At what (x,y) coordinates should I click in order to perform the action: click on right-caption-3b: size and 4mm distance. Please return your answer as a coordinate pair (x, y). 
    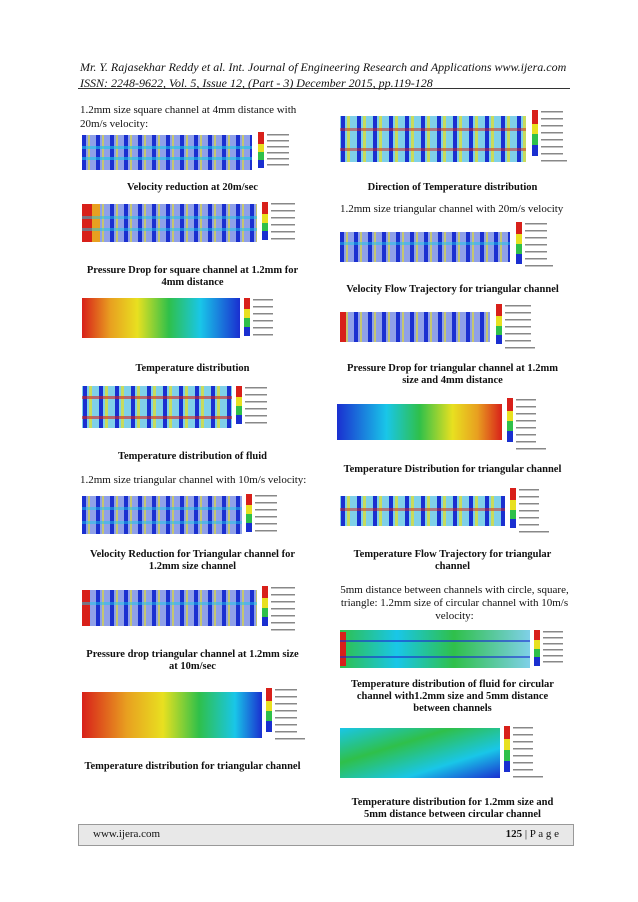
    Looking at the image, I should click on (452, 380).